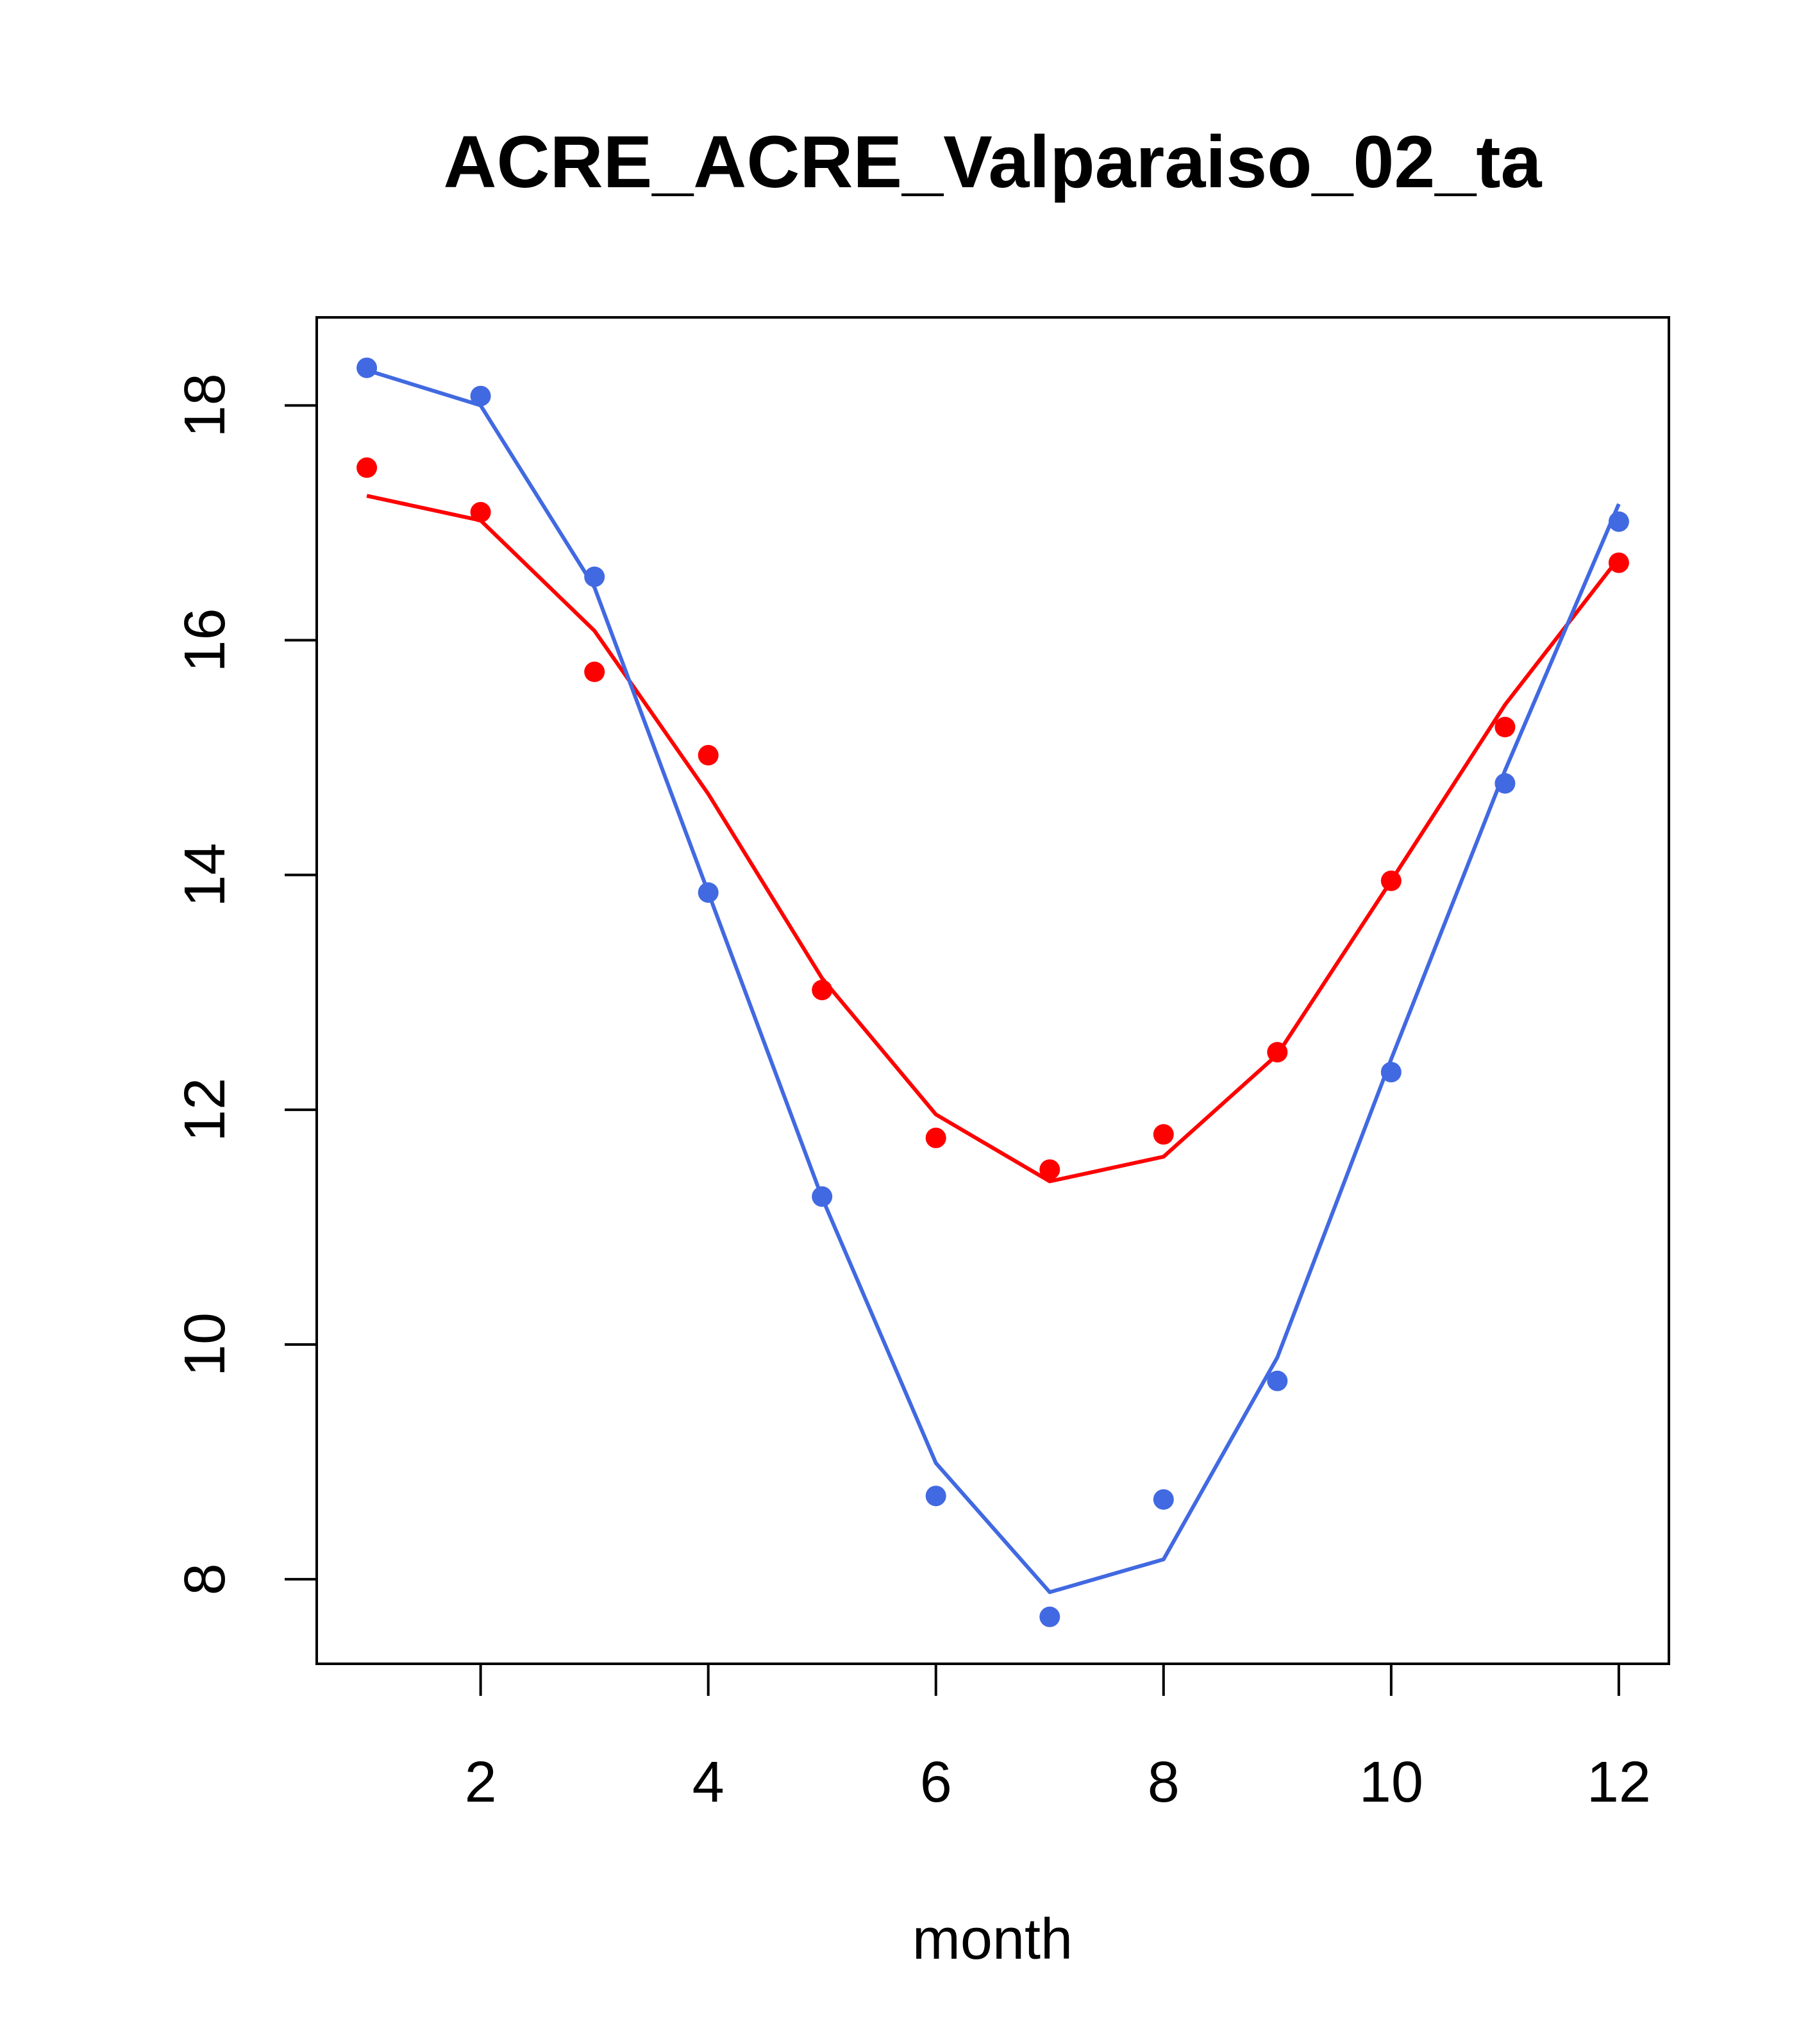 This screenshot has height=2044, width=1817. Describe the element at coordinates (993, 162) in the screenshot. I see `chart-title: ACRE_ACRE_Valparaiso_02_ta` at that location.